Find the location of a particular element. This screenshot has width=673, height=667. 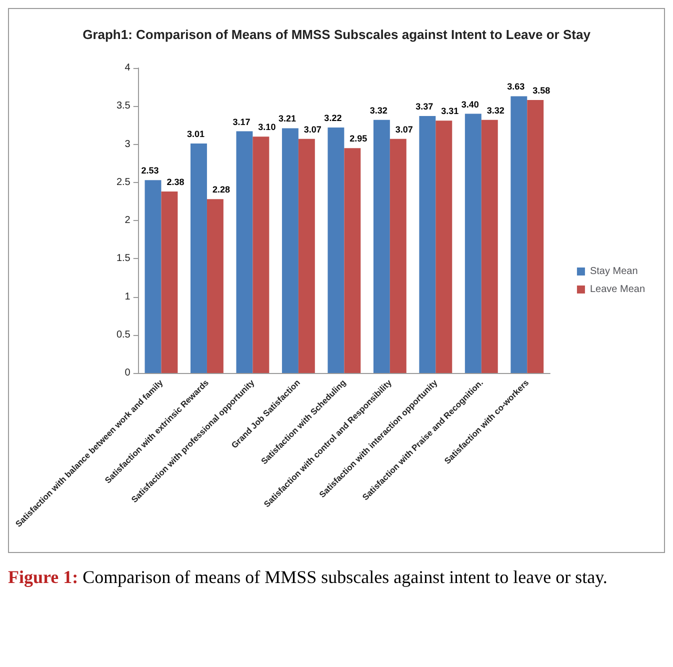

data-label: 2.38 is located at coordinates (175, 182).